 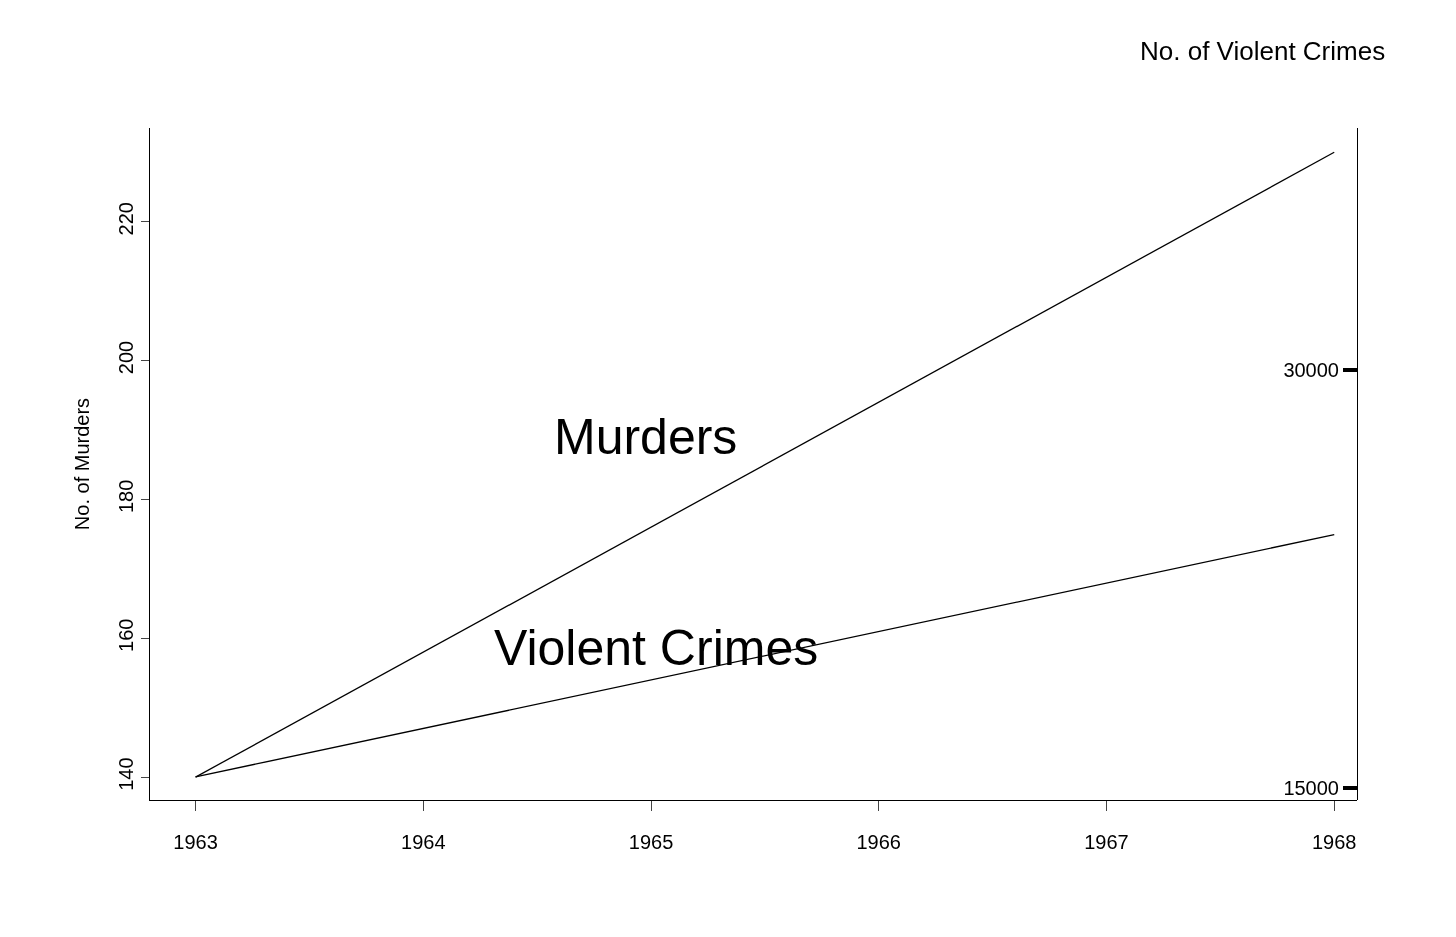 I want to click on y-tick-label: 200, so click(x=126, y=357).